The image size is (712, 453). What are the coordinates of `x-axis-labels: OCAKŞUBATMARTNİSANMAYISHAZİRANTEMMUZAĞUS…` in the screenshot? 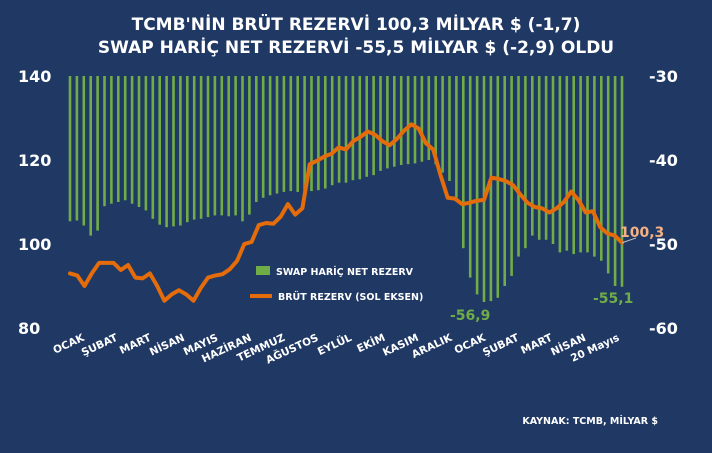 It's located at (336, 348).